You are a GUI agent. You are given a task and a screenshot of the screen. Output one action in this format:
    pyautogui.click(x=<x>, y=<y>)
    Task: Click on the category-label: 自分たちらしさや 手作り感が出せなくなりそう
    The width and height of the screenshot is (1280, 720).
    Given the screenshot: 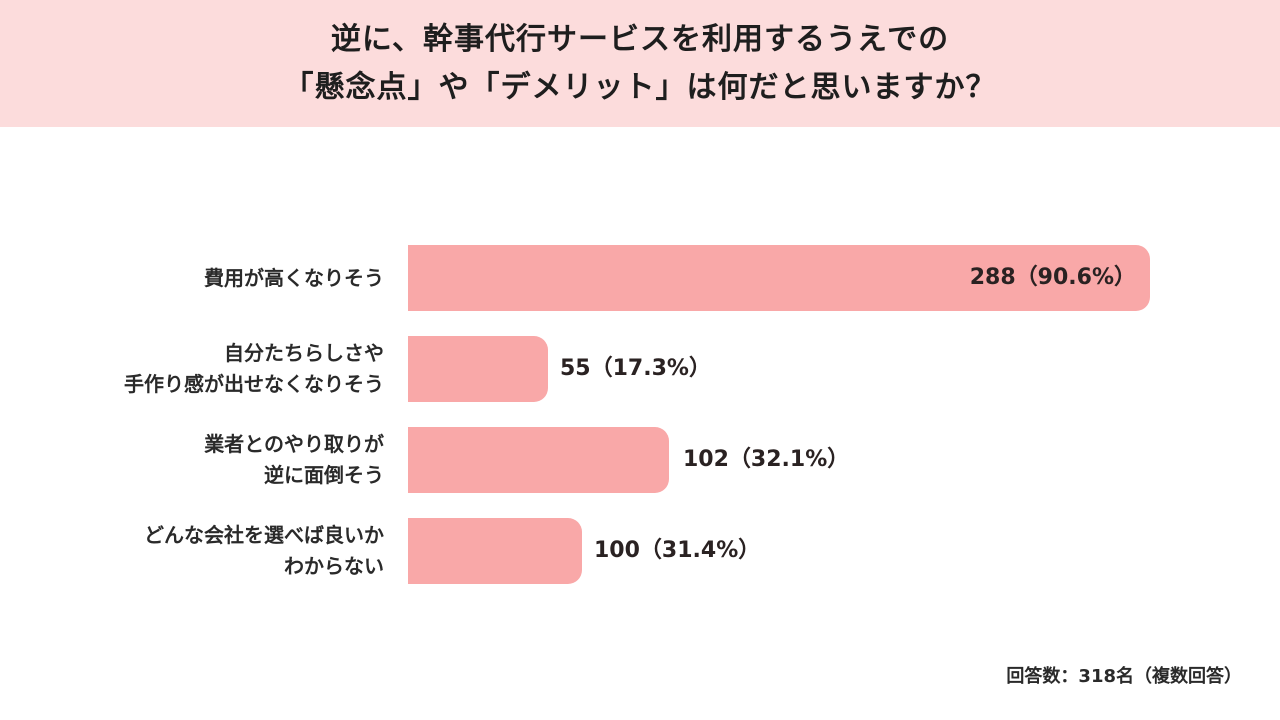 What is the action you would take?
    pyautogui.click(x=254, y=369)
    